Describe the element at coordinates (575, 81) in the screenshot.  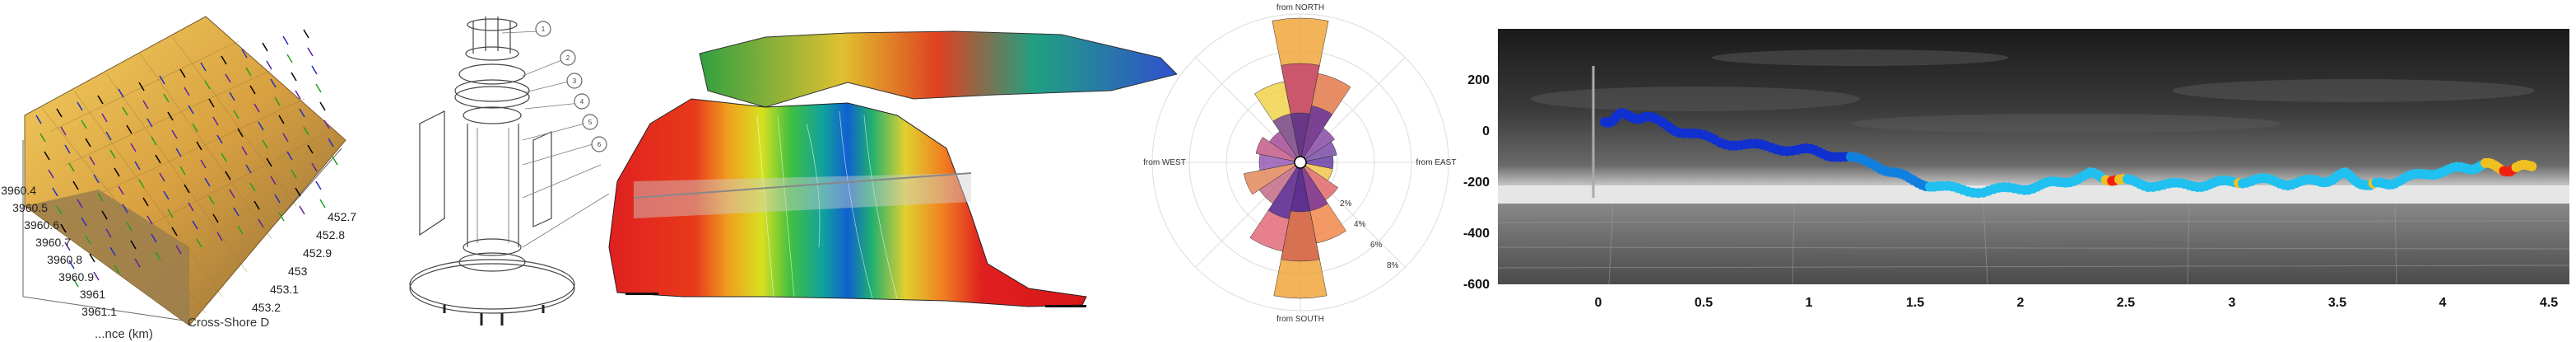
I see `callout-label: 3` at that location.